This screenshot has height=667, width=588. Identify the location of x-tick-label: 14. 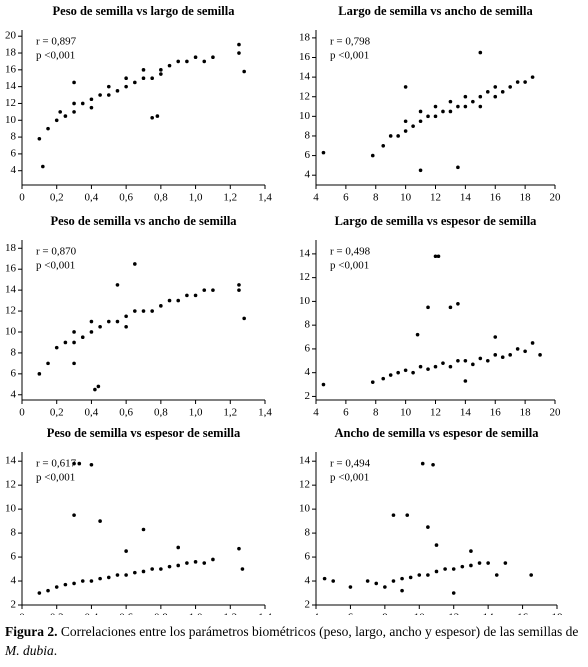
(489, 613).